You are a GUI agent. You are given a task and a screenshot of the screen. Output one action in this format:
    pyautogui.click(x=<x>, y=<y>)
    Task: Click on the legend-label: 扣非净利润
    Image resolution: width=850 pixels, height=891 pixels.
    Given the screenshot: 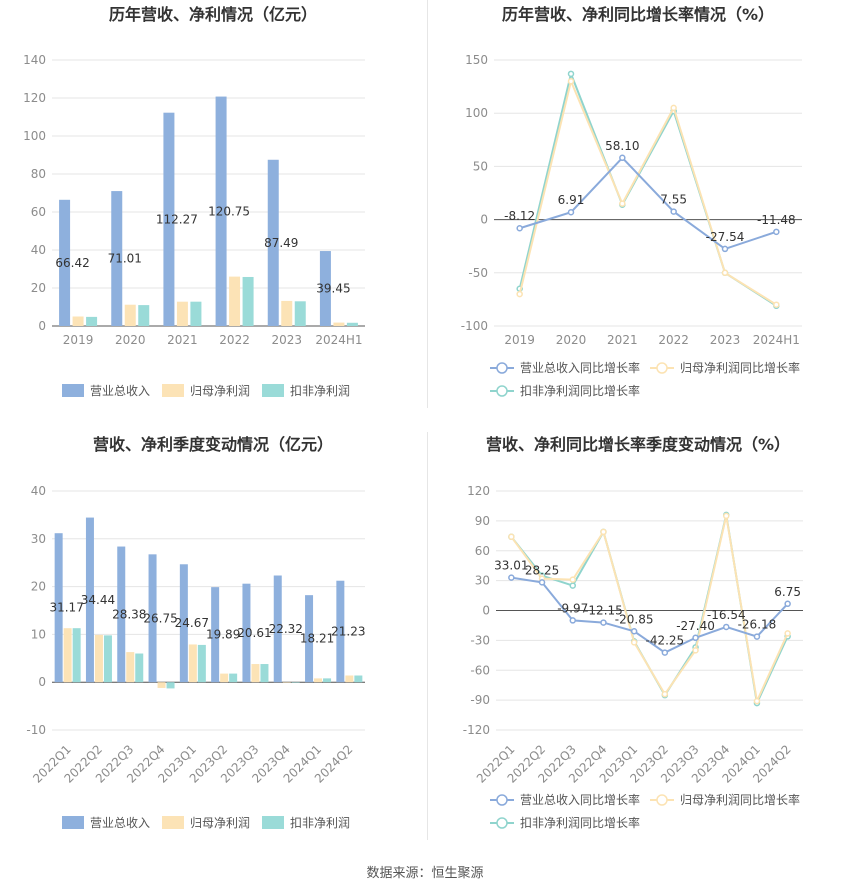 What is the action you would take?
    pyautogui.click(x=320, y=823)
    